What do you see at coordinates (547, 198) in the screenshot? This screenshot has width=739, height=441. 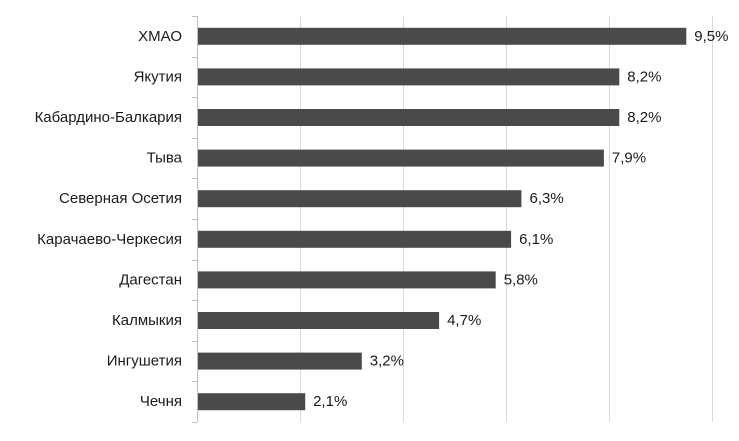 I see `data-label: 6,3%` at bounding box center [547, 198].